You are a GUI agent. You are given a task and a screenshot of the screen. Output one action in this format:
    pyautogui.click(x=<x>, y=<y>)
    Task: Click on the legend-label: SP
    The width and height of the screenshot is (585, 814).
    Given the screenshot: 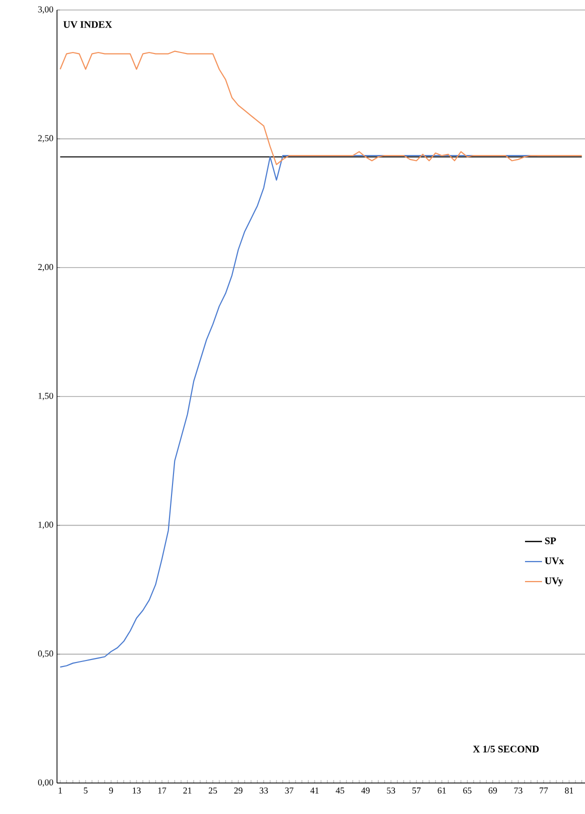 What is the action you would take?
    pyautogui.click(x=550, y=540)
    